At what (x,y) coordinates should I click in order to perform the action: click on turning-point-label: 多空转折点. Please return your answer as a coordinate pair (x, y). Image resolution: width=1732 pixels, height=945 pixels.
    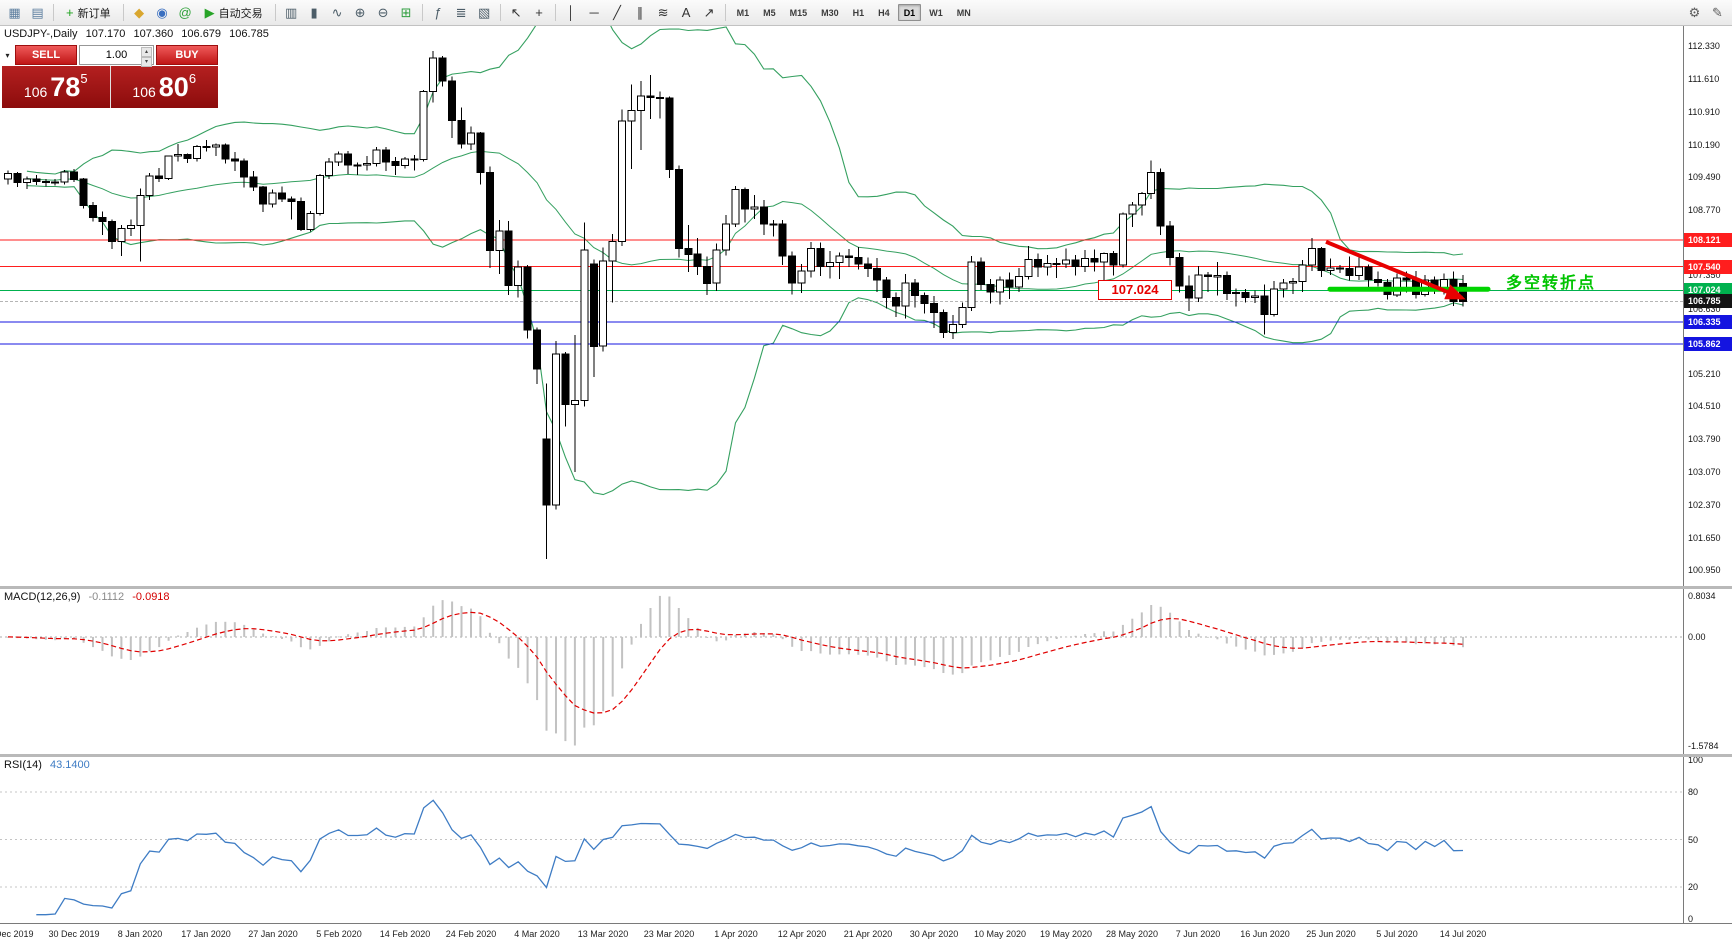
    Looking at the image, I should click on (1551, 283).